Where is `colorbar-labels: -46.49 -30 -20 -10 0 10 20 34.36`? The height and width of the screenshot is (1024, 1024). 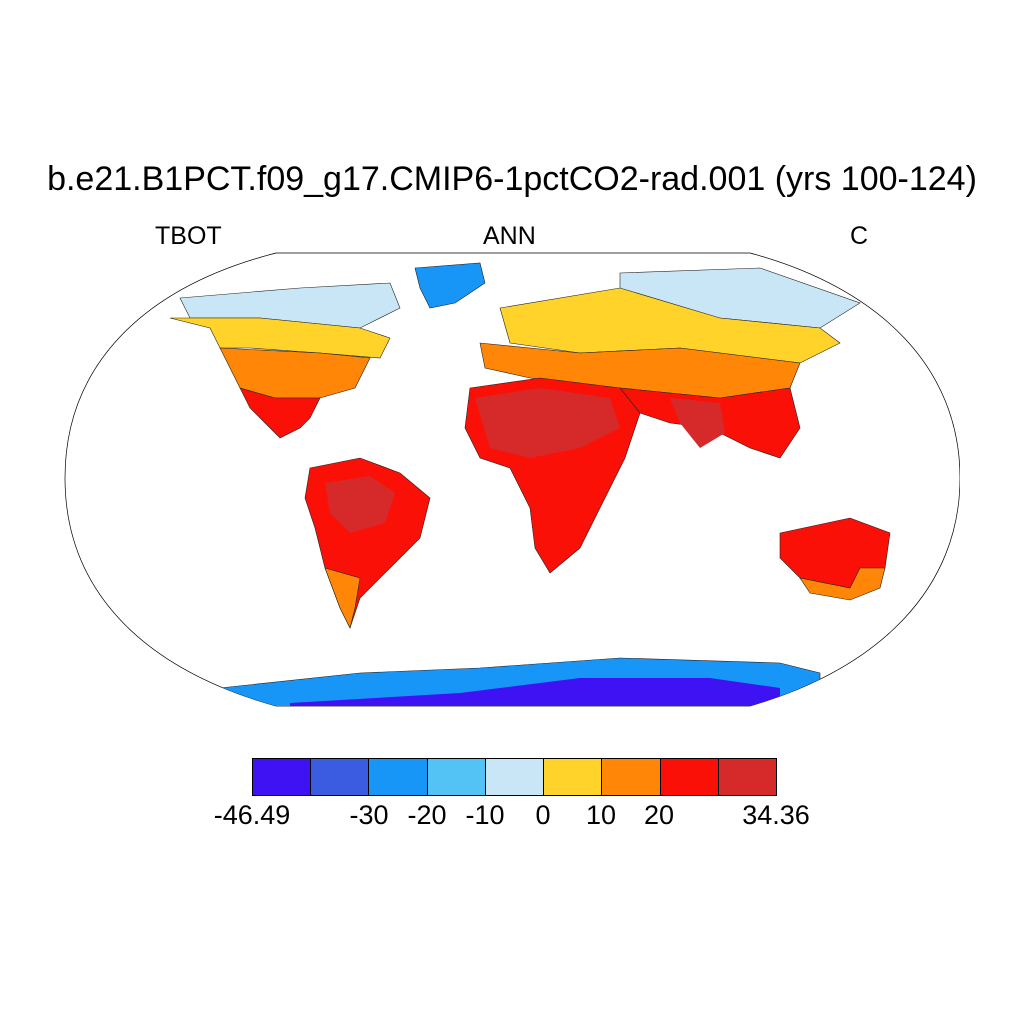
colorbar-labels: -46.49 -30 -20 -10 0 10 20 34.36 is located at coordinates (512, 820).